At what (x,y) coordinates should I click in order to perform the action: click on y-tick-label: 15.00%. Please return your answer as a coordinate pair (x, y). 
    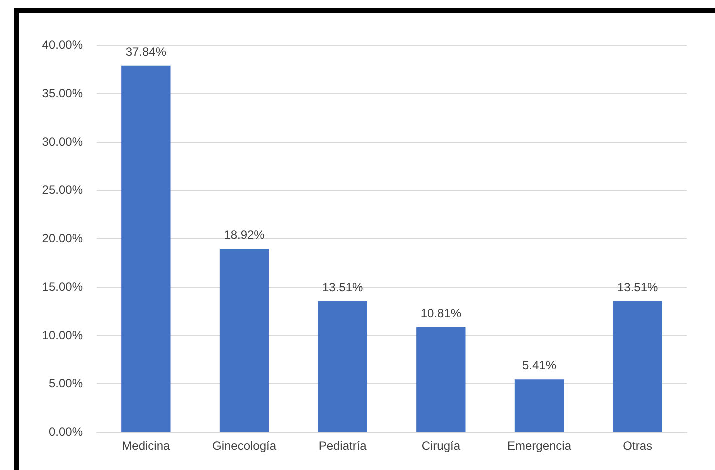
    Looking at the image, I should click on (63, 287).